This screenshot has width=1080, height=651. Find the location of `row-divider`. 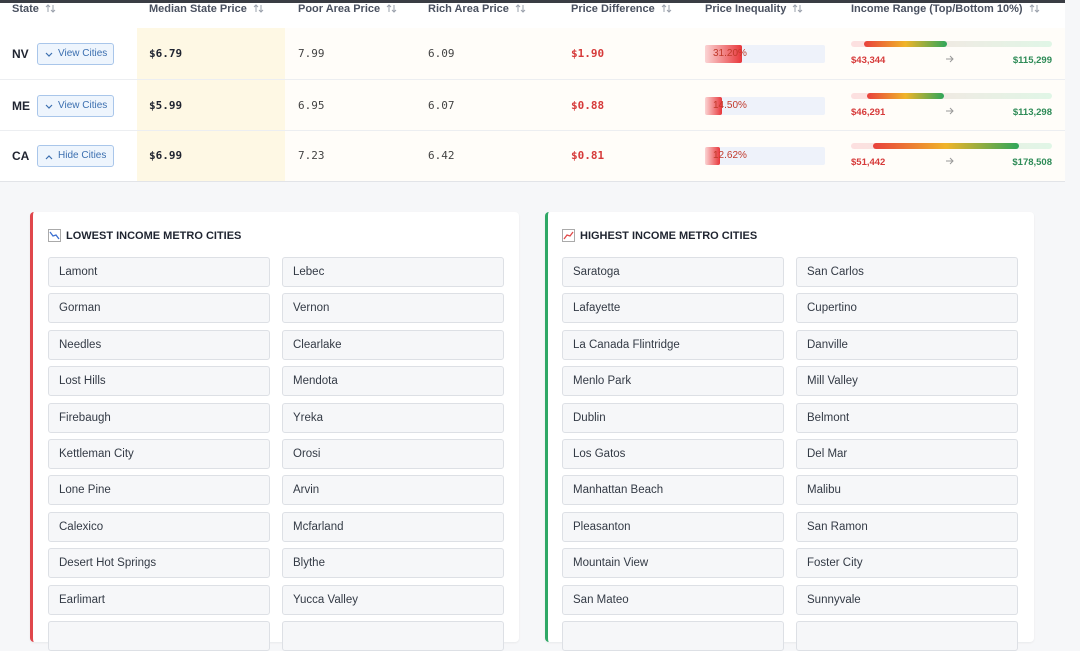

row-divider is located at coordinates (532, 130).